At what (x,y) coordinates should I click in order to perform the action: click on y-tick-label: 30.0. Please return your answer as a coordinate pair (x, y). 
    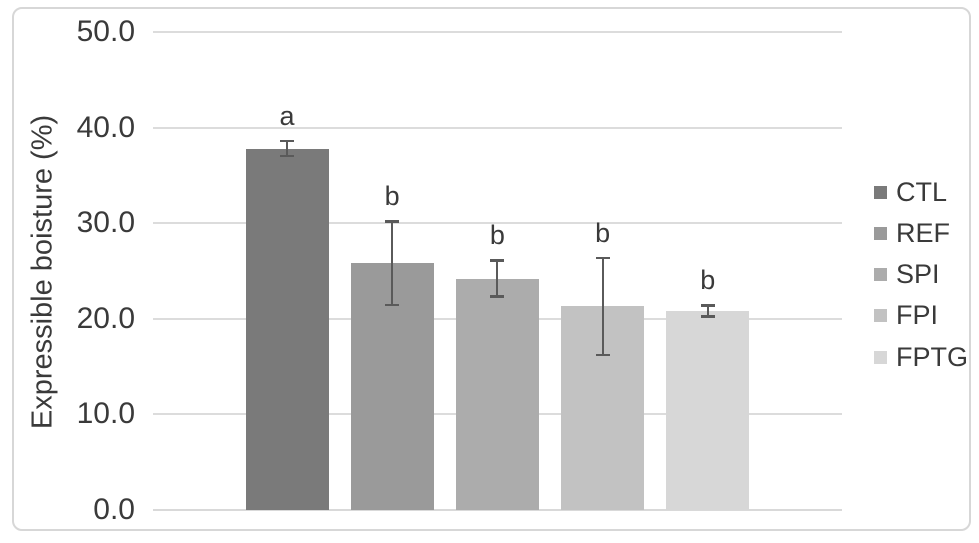
    Looking at the image, I should click on (105, 223).